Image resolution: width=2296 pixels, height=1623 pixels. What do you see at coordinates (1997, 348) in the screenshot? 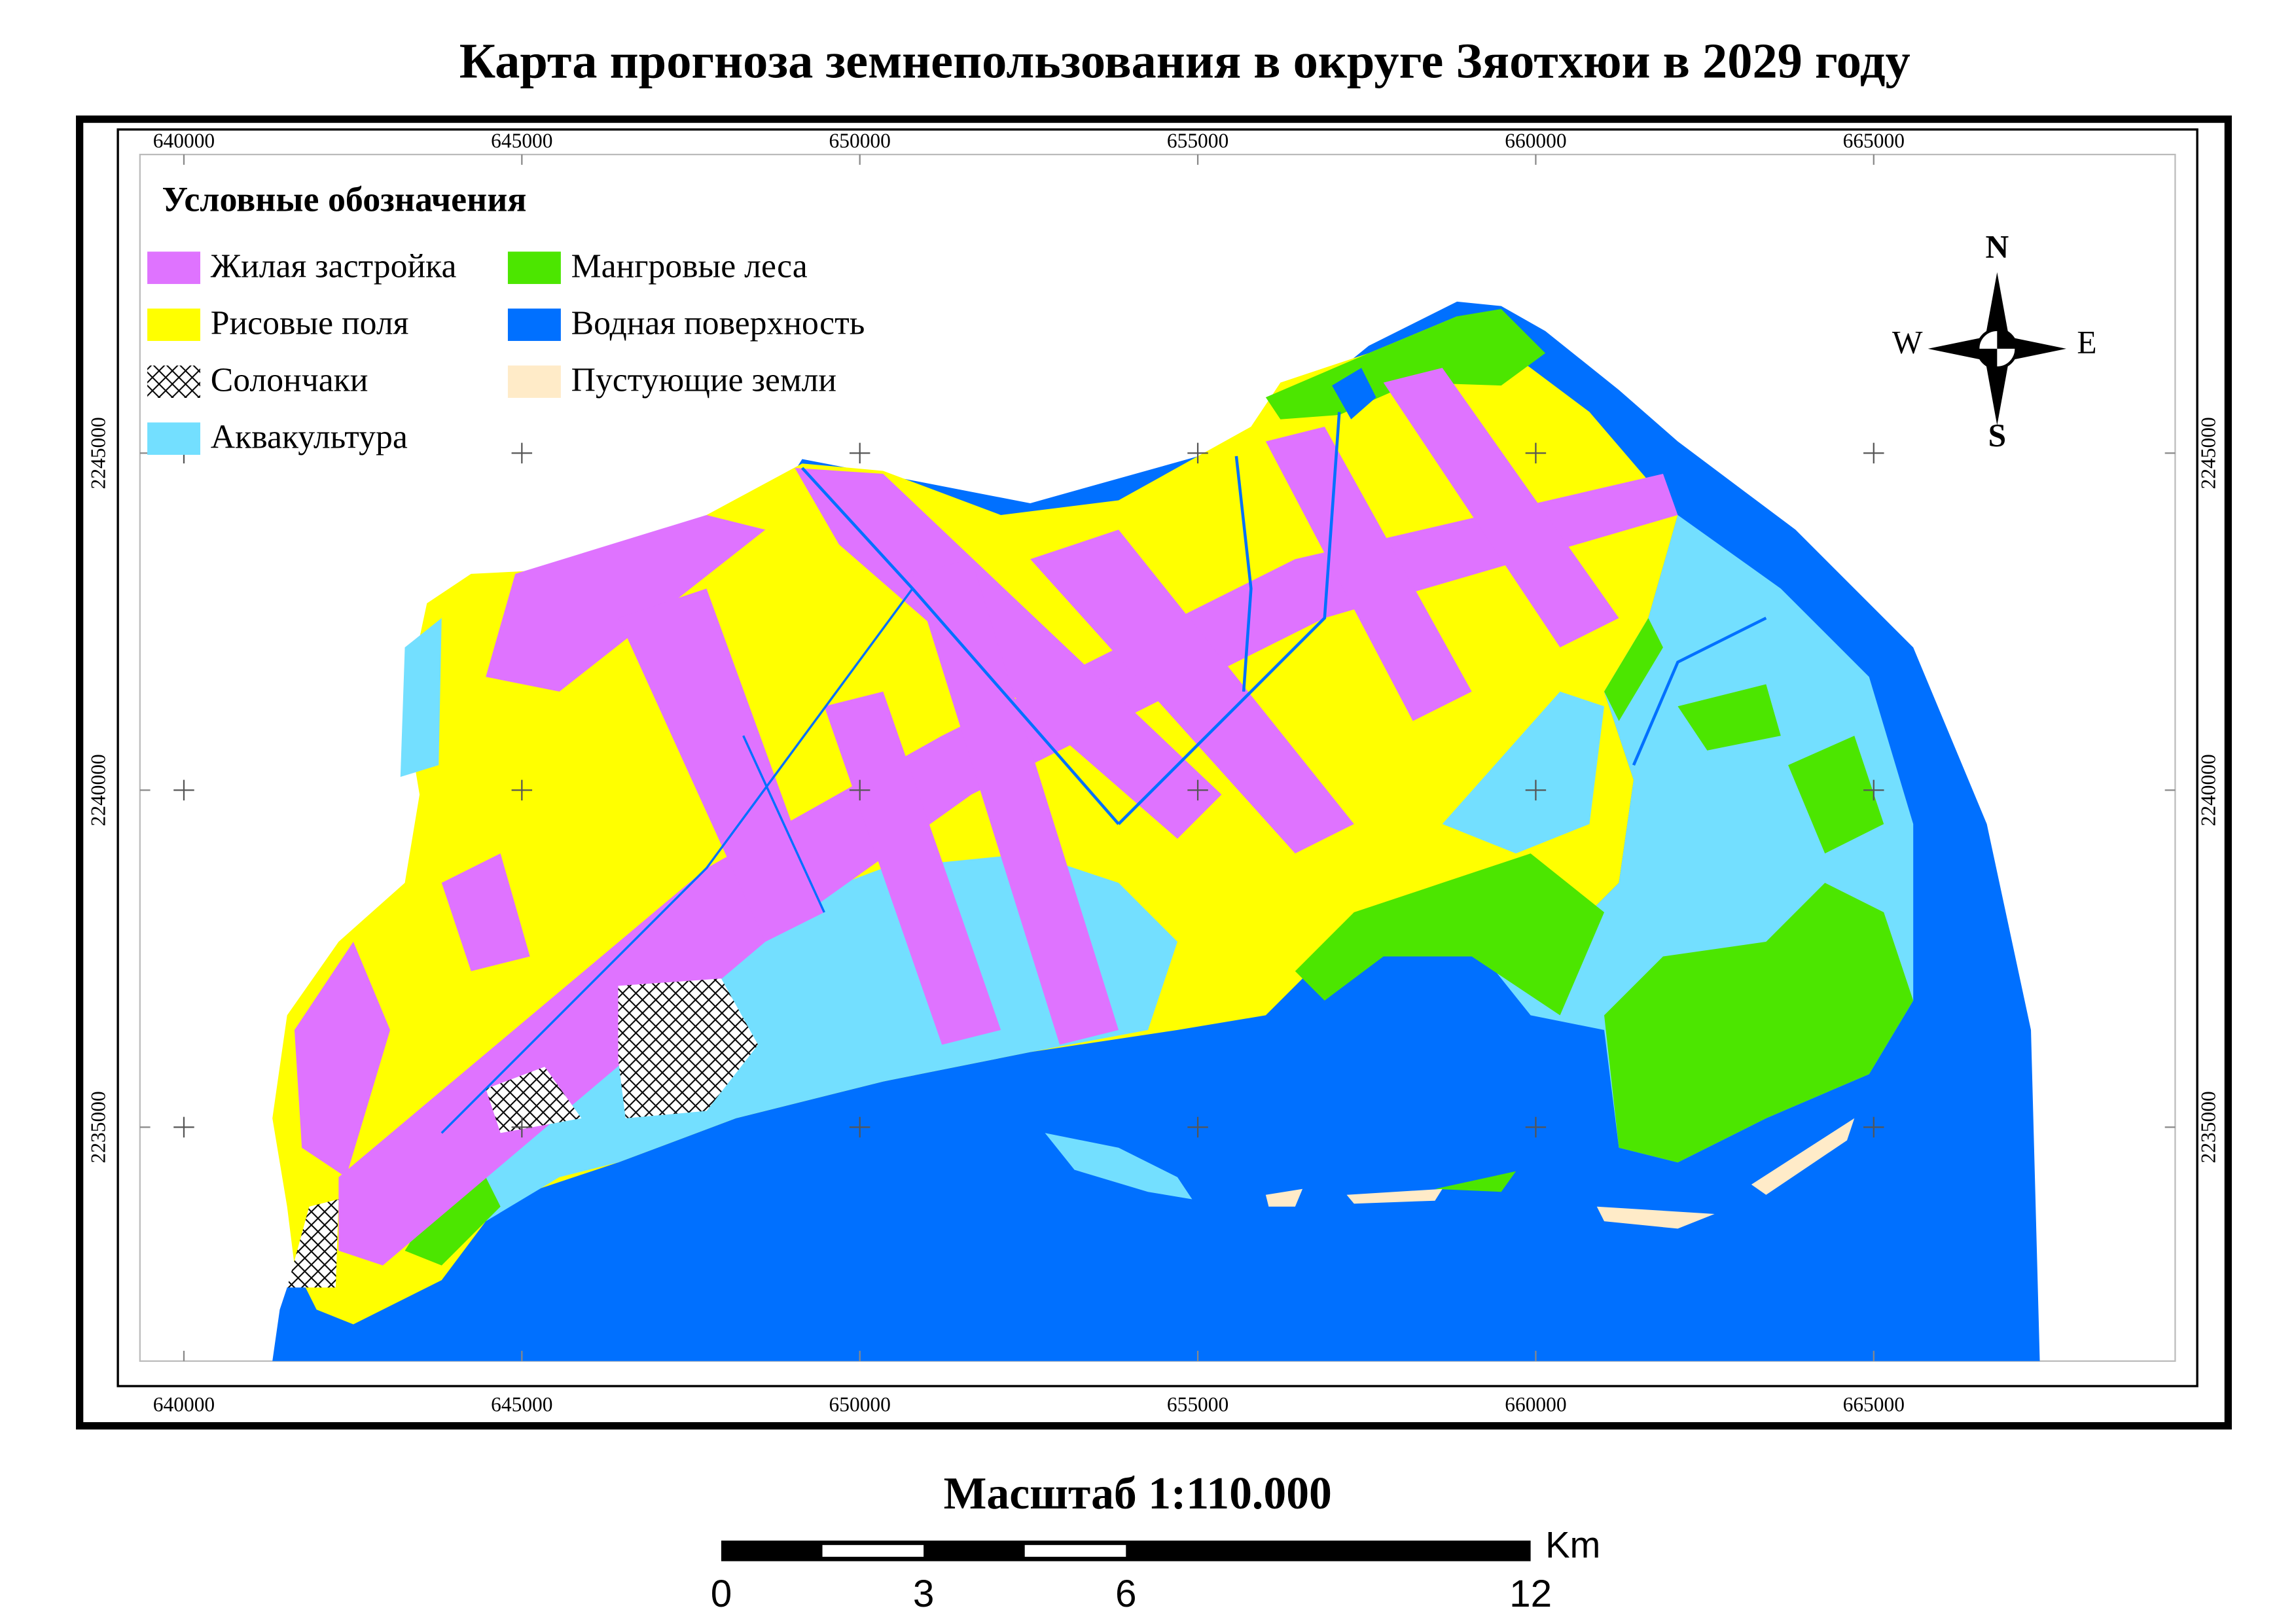
I see `compass-quadrants` at bounding box center [1997, 348].